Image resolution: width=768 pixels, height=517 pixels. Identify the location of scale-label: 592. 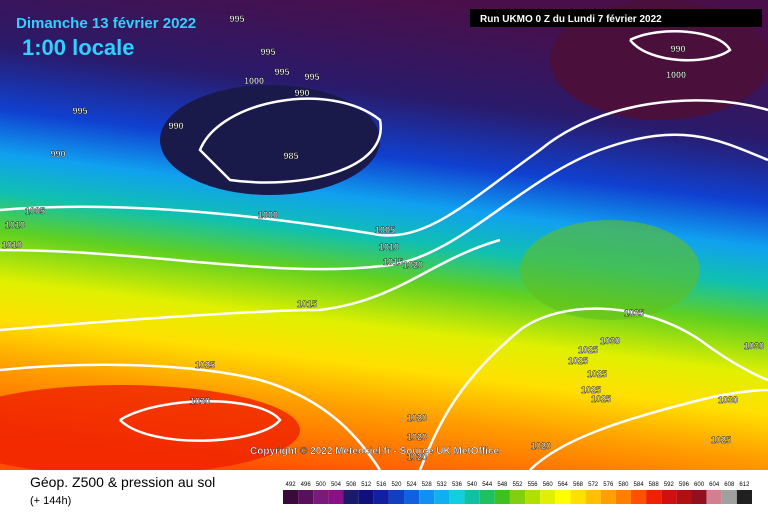
(669, 485).